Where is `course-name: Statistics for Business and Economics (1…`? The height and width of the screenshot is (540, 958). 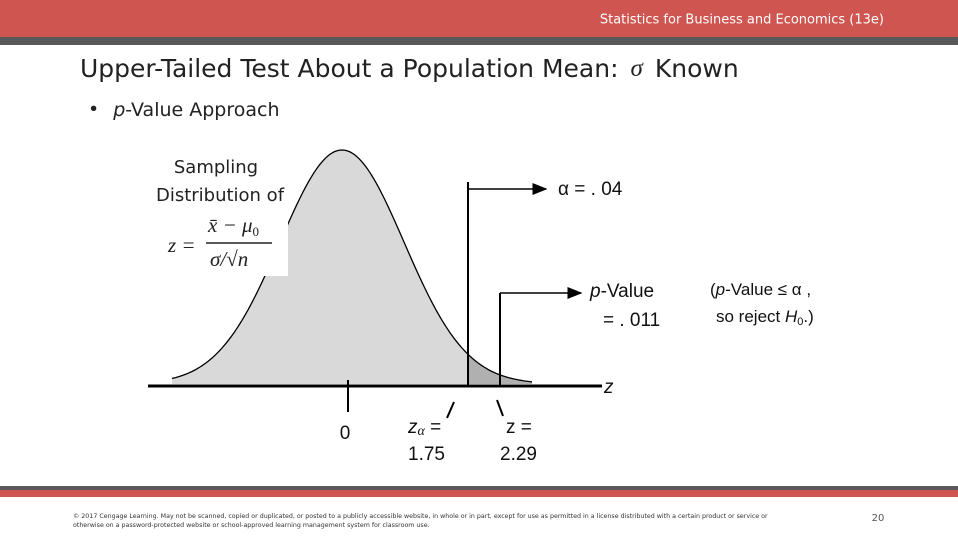 course-name: Statistics for Business and Economics (1… is located at coordinates (742, 20).